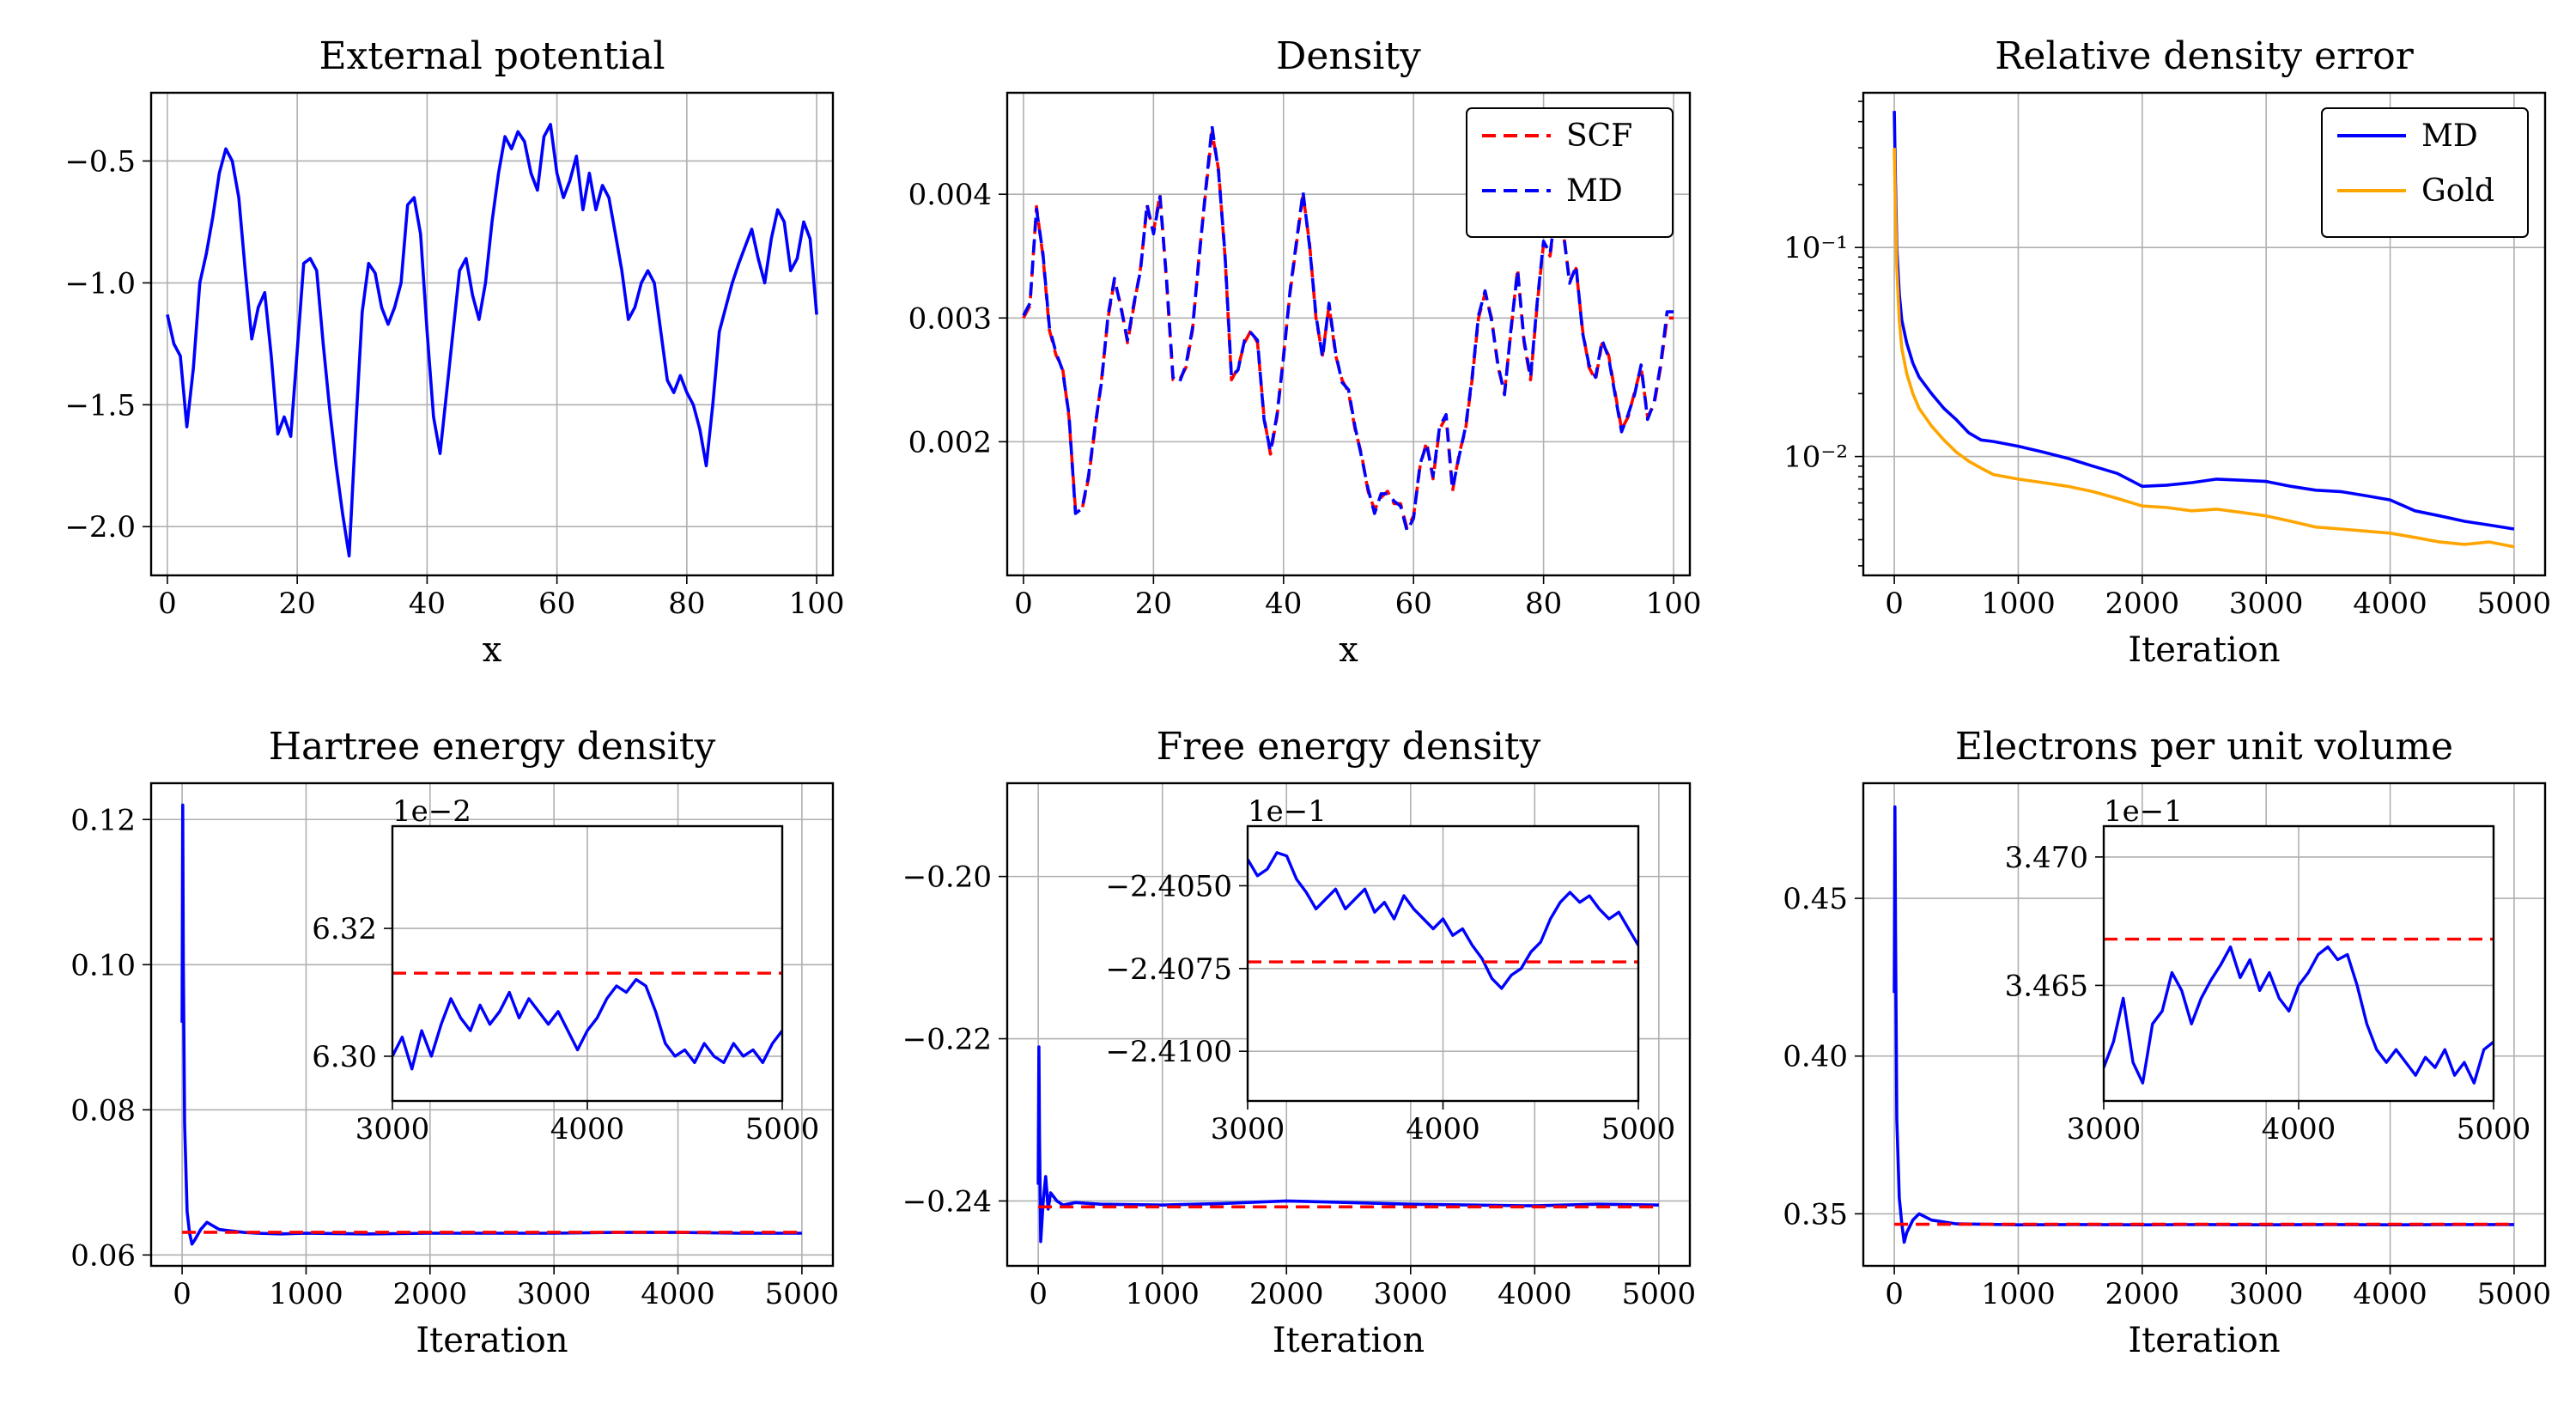 This screenshot has height=1417, width=2576. I want to click on y-tick-label: 0.35, so click(1815, 1214).